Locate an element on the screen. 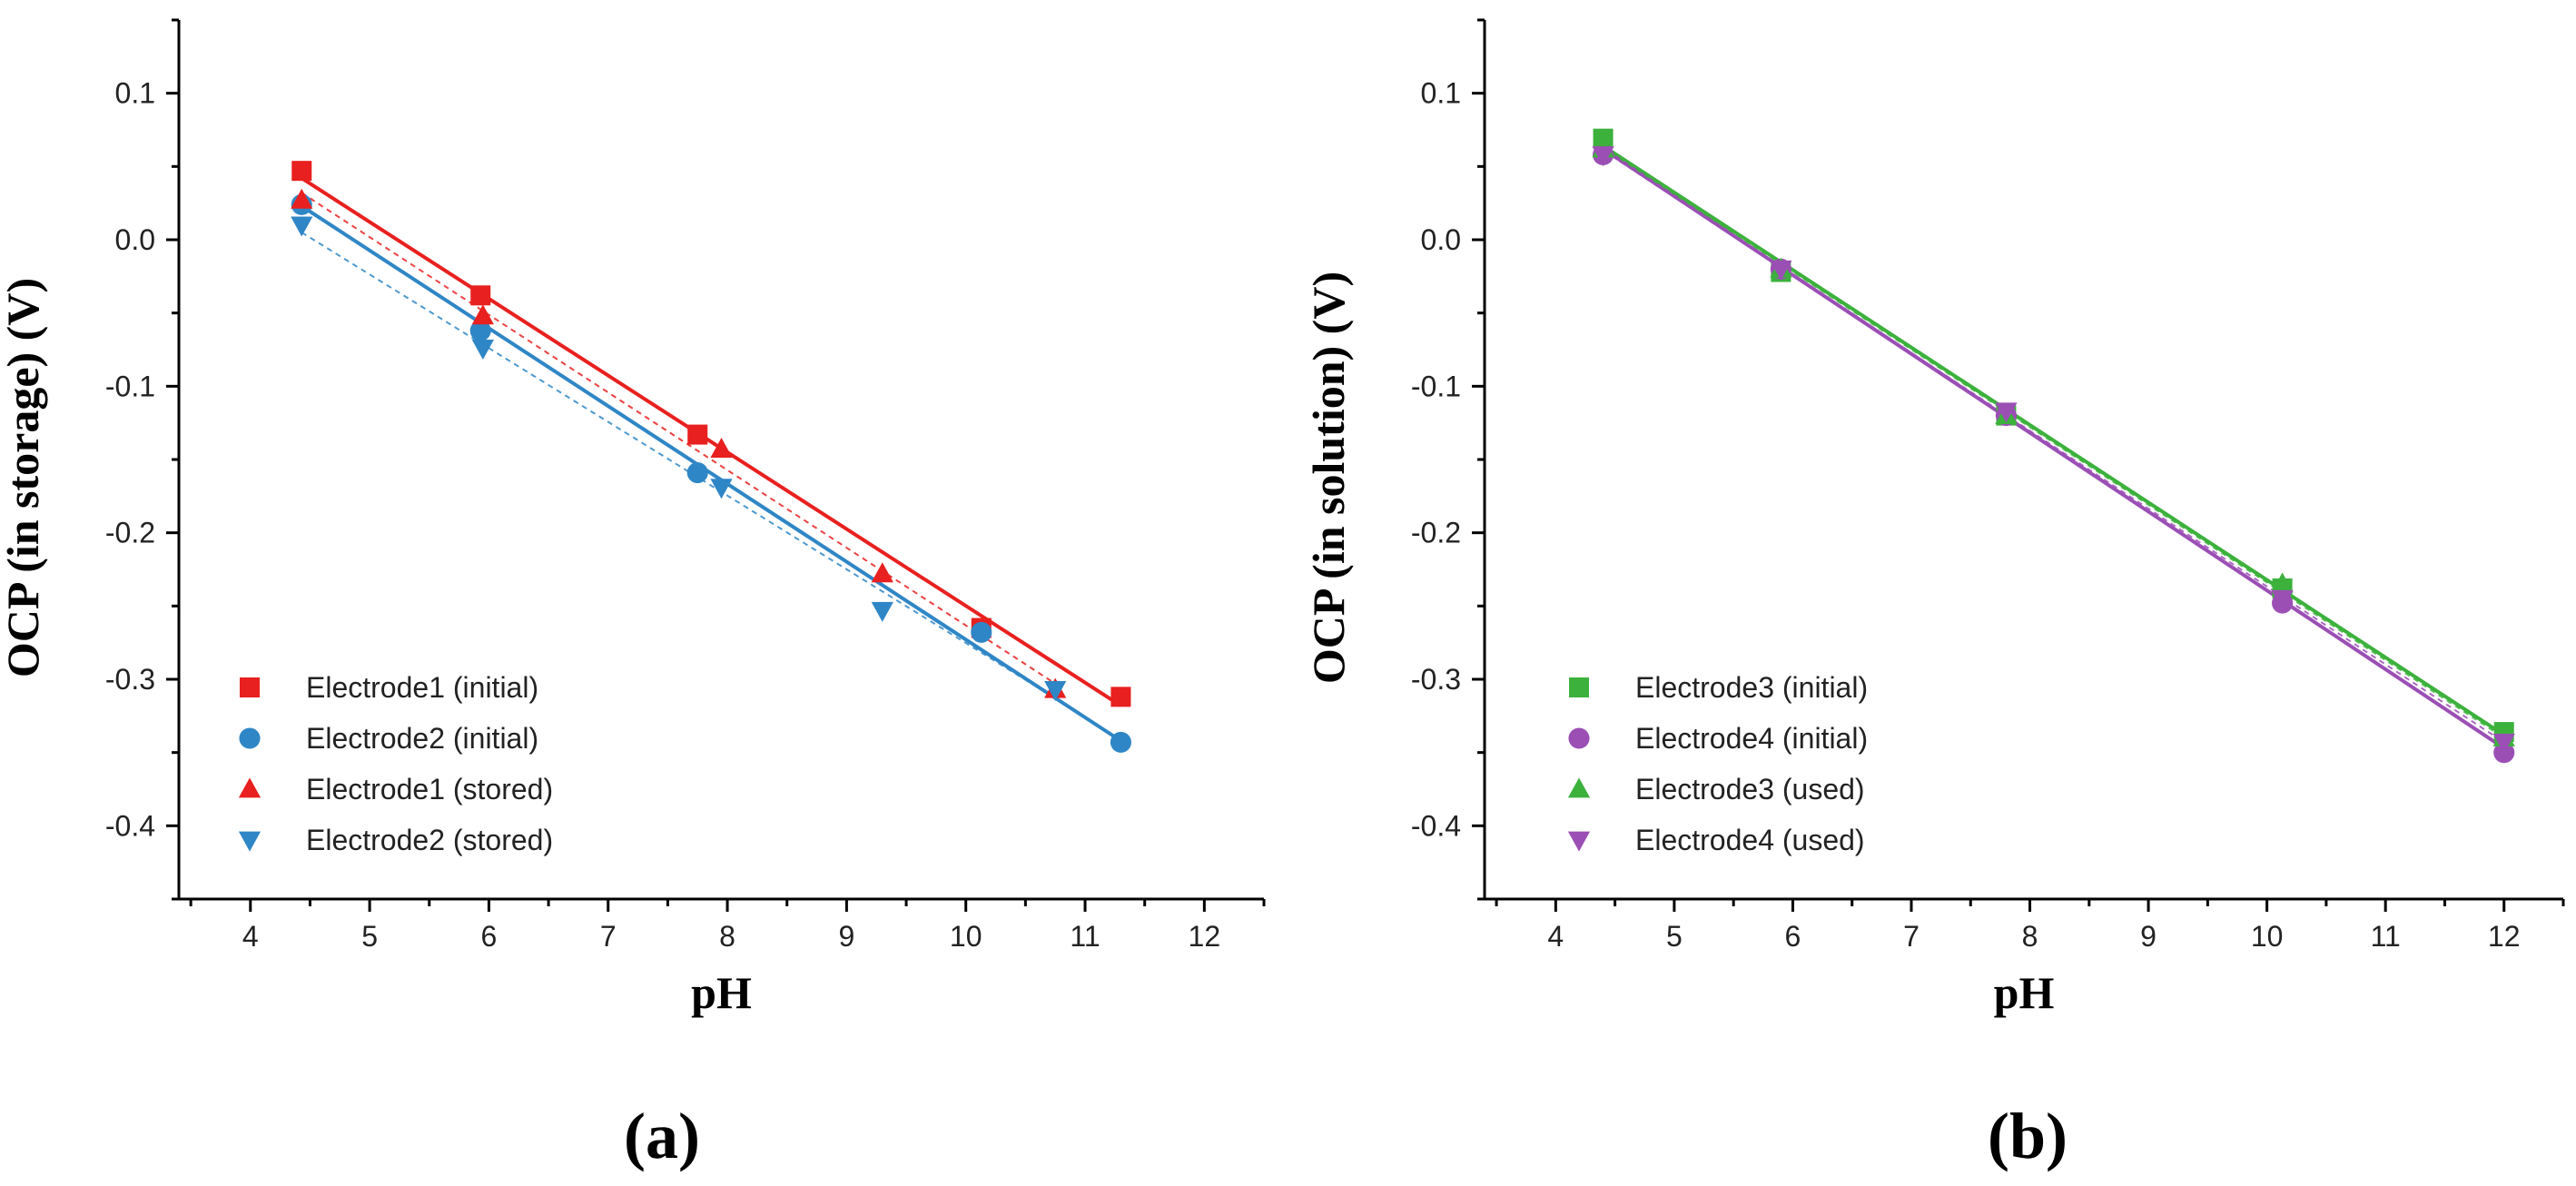 The width and height of the screenshot is (2576, 1186). legend-label: Electrode4 (used) is located at coordinates (1750, 840).